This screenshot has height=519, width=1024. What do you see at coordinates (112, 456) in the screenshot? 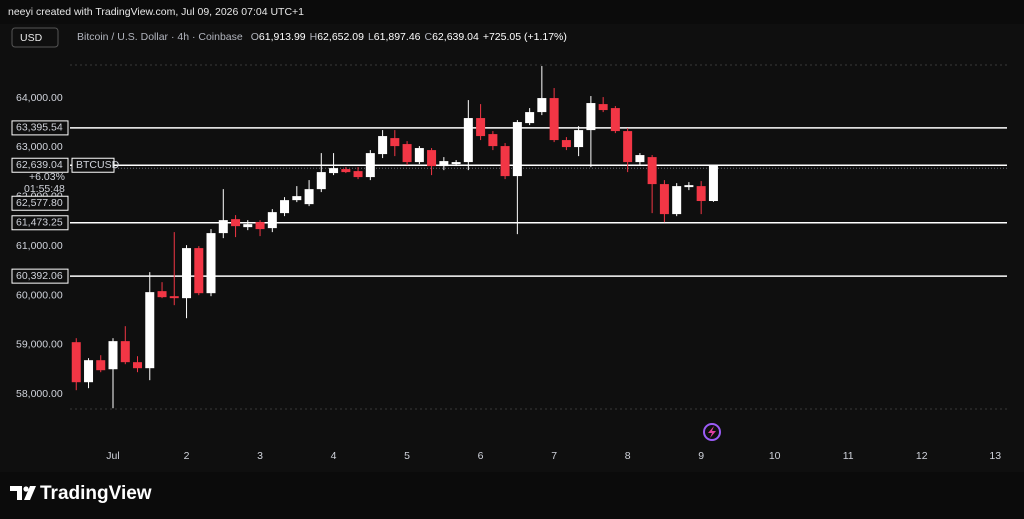
I see `x-tick-label: Jul` at bounding box center [112, 456].